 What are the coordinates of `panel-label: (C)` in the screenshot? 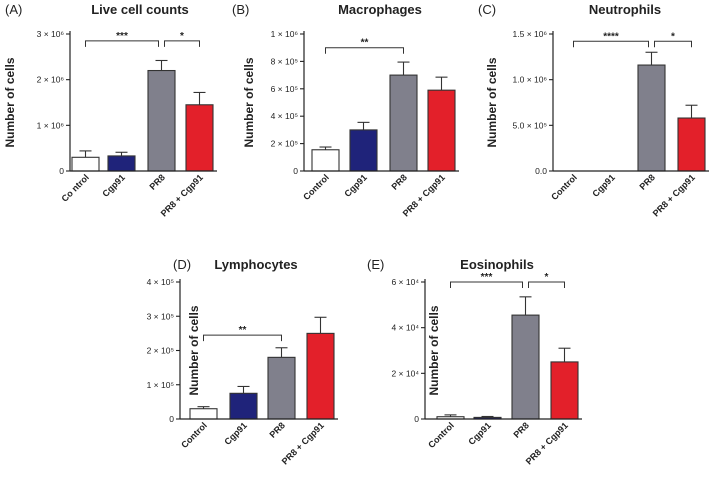 It's located at (487, 9).